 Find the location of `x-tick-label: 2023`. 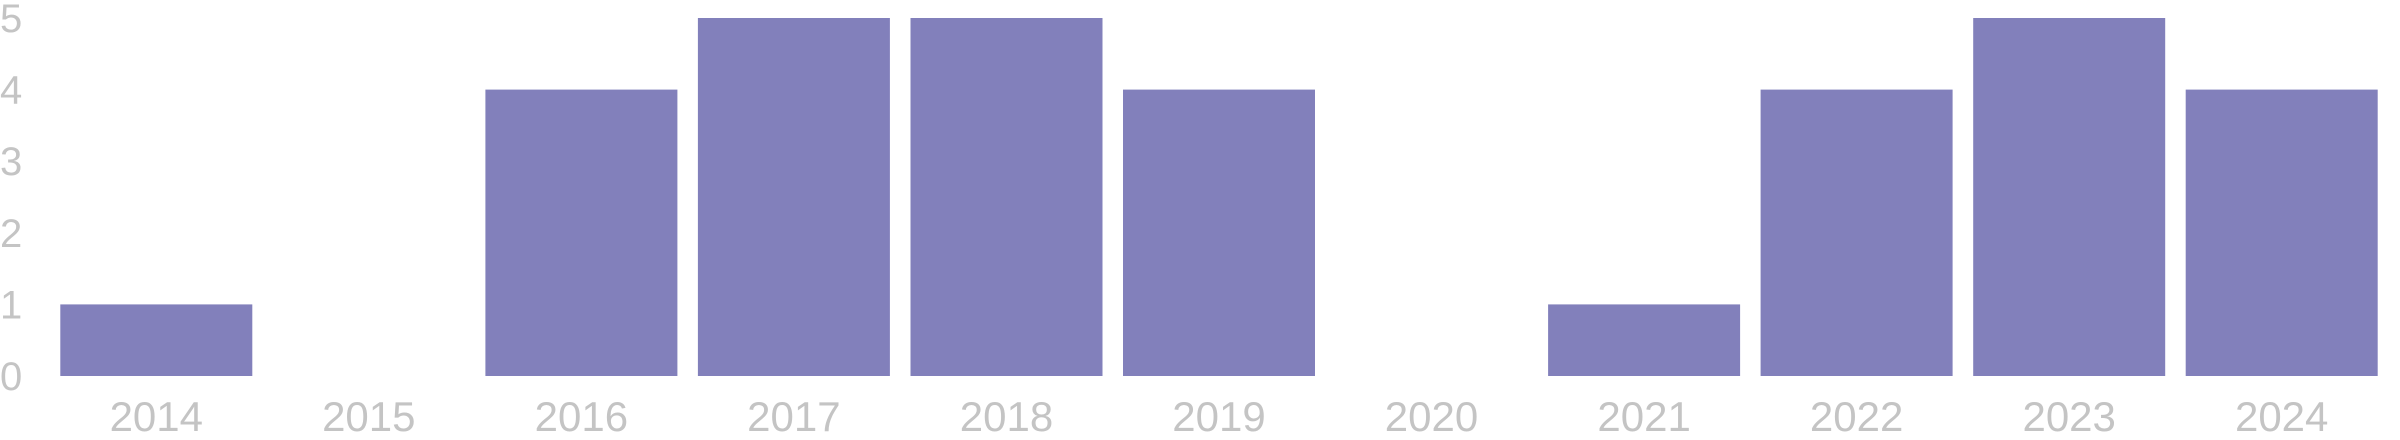

x-tick-label: 2023 is located at coordinates (2068, 414).